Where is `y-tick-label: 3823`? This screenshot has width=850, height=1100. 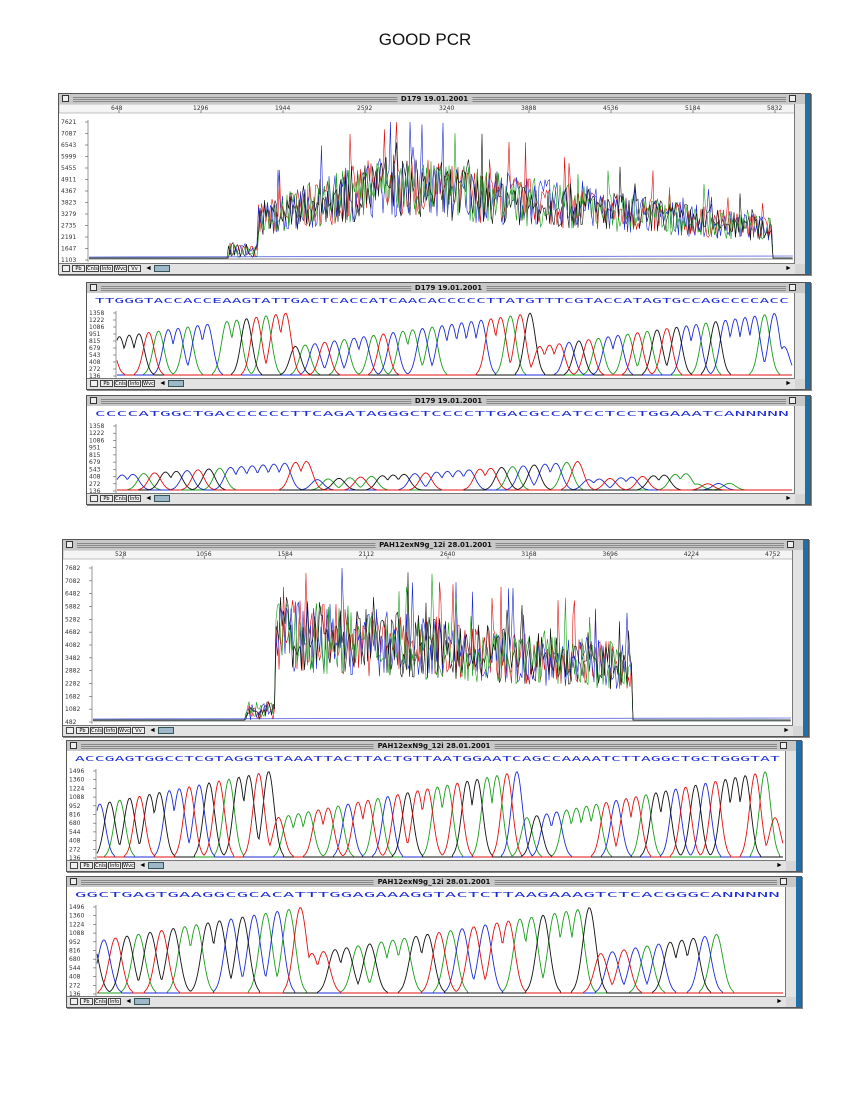
y-tick-label: 3823 is located at coordinates (68, 203).